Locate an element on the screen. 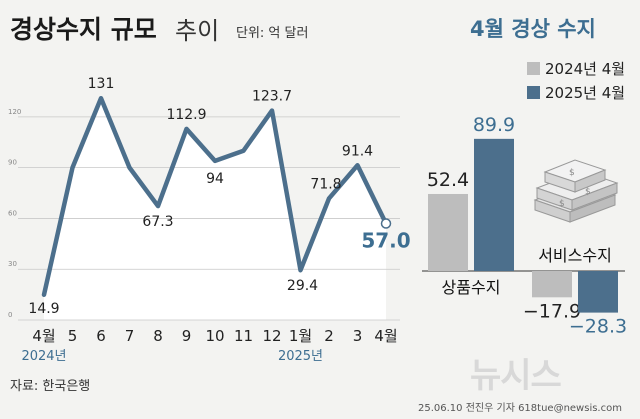 Image resolution: width=640 pixels, height=419 pixels. unit-label: 단위: 억 달러 is located at coordinates (272, 33).